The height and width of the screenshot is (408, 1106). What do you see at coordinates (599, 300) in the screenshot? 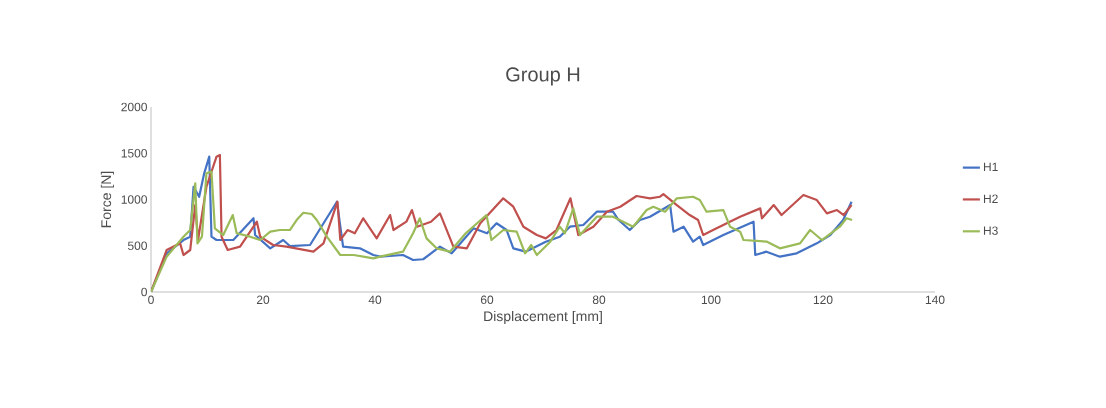
I see `x-tick-label: 80` at bounding box center [599, 300].